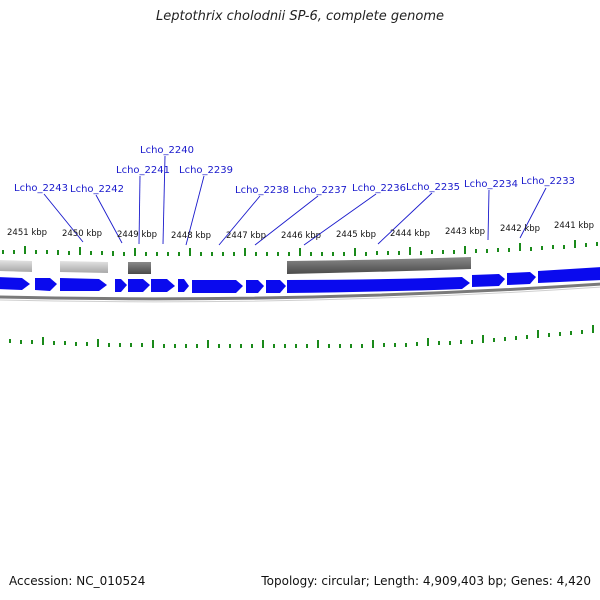  Describe the element at coordinates (206, 170) in the screenshot. I see `gene-label-lcho-2239: Lcho_2239` at that location.